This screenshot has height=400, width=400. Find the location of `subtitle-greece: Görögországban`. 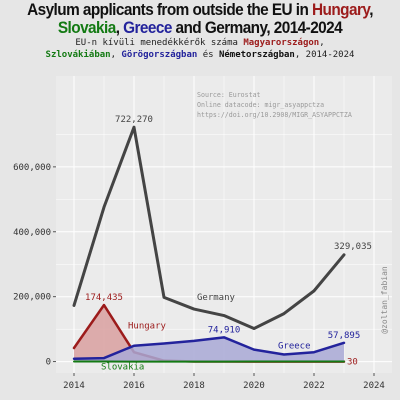

subtitle-greece: Görögországban is located at coordinates (159, 55).